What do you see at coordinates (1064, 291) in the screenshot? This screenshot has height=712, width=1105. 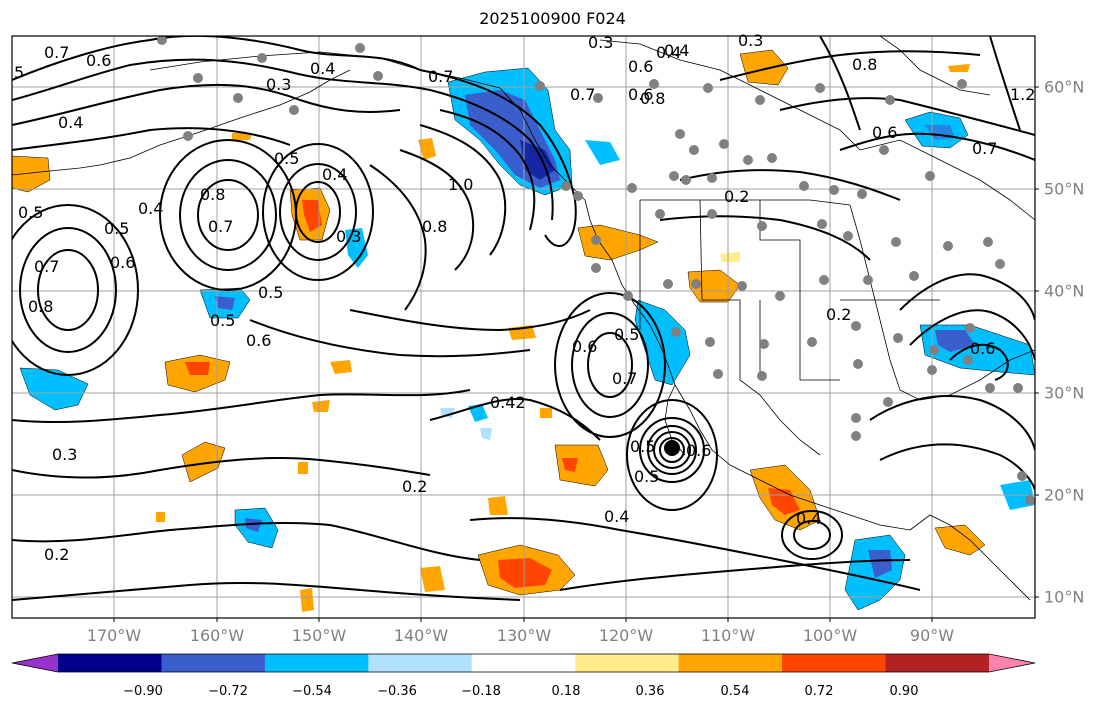 I see `lat-label: 40°N` at bounding box center [1064, 291].